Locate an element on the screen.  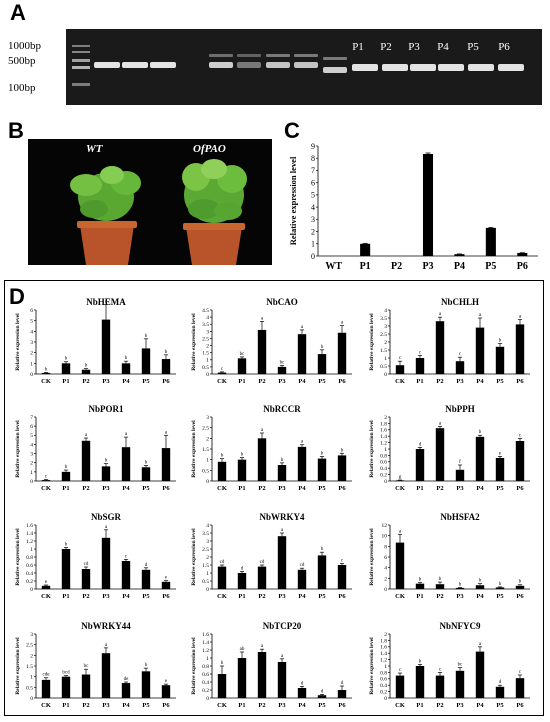
significance-letter: cd is located at coordinates (222, 562).